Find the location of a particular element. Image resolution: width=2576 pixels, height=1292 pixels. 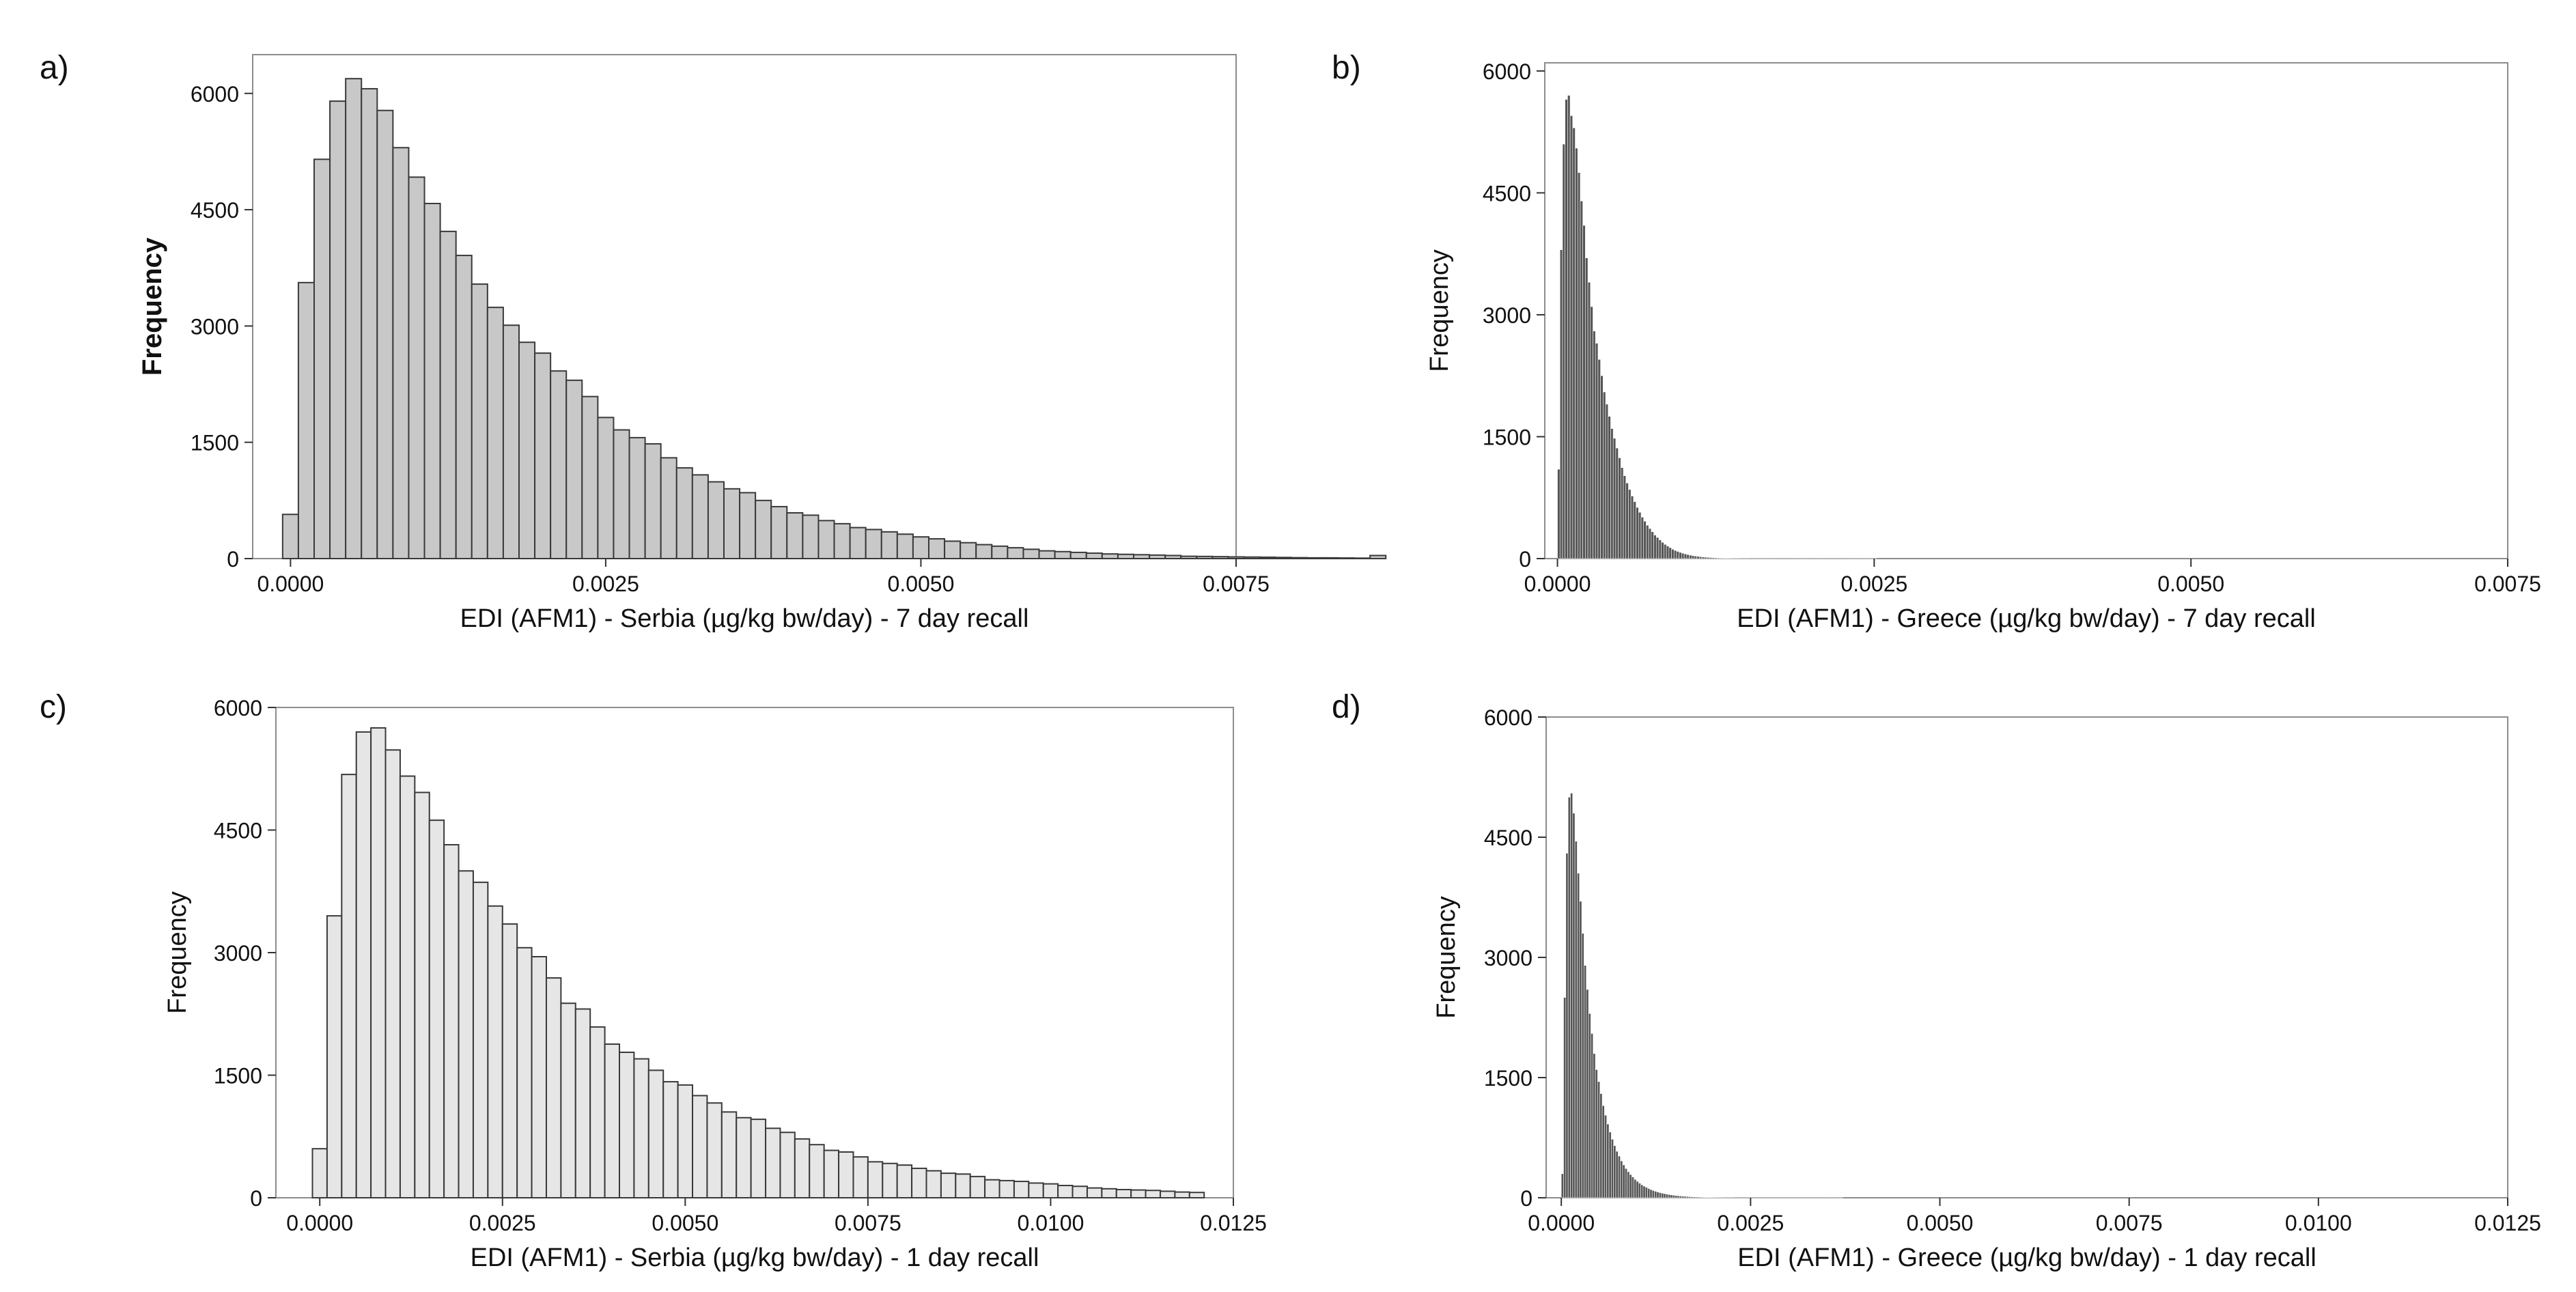

plot-frame-b is located at coordinates (2026, 310).